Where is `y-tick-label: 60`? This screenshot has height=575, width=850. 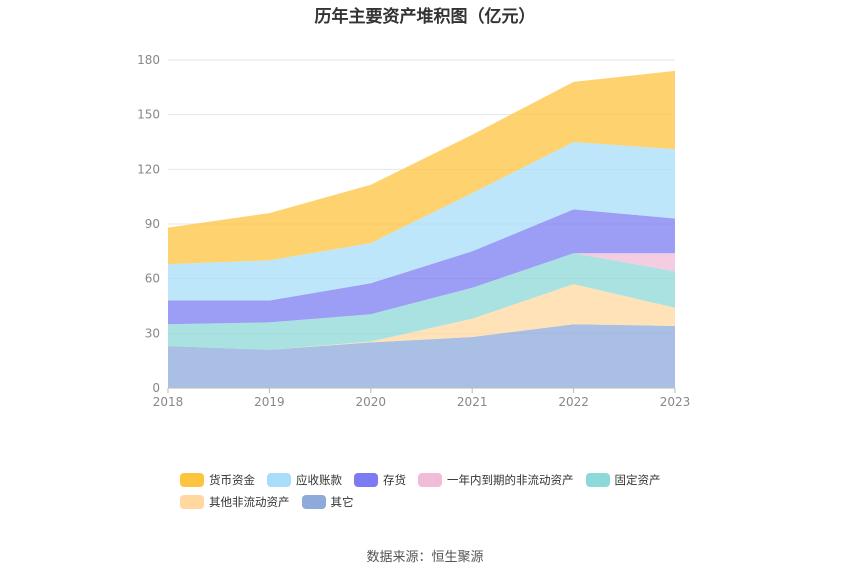
y-tick-label: 60 is located at coordinates (152, 279).